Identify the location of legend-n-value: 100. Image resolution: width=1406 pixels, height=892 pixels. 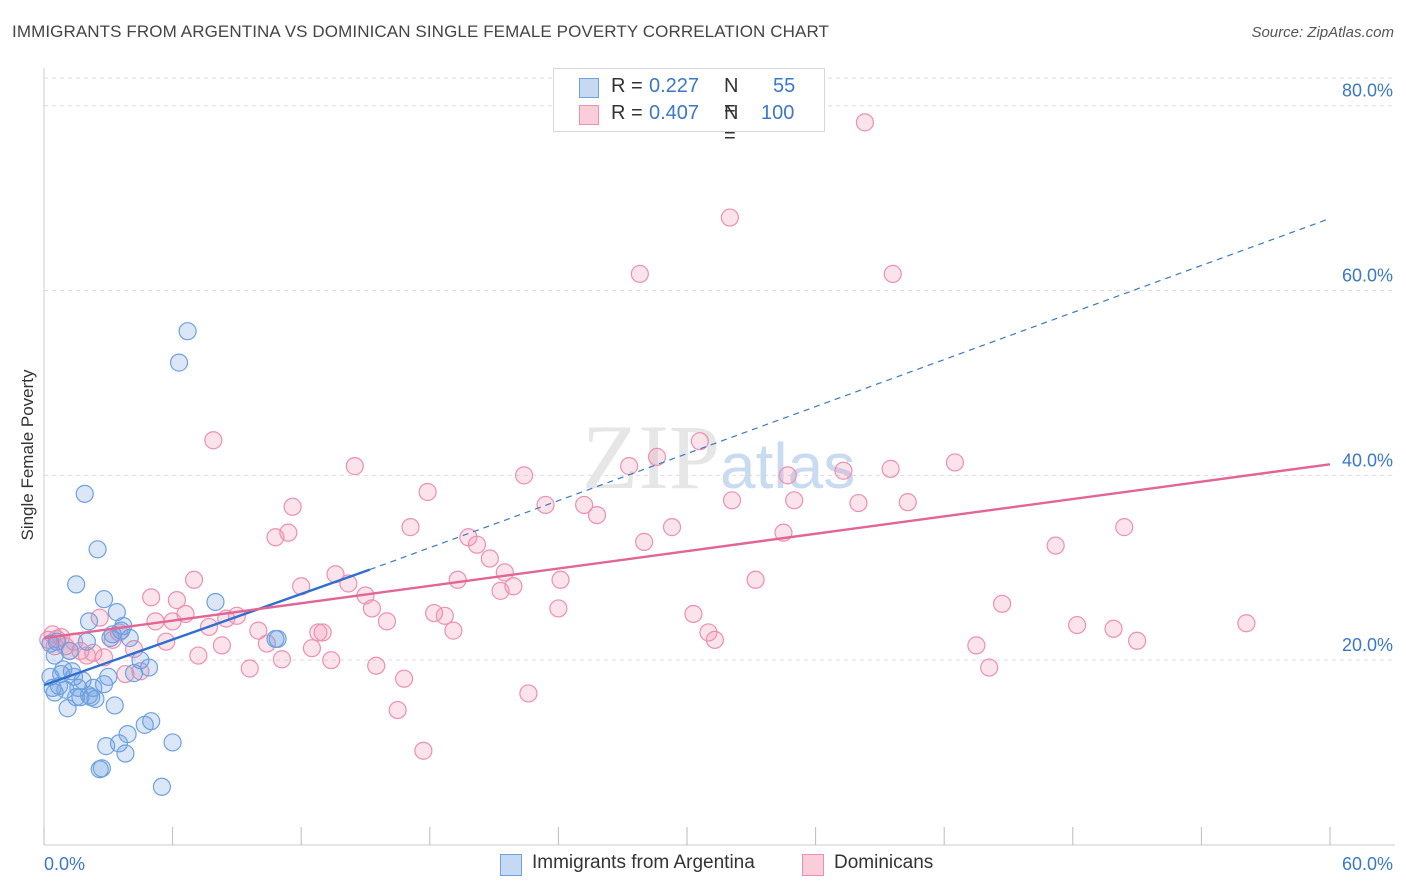
(778, 113).